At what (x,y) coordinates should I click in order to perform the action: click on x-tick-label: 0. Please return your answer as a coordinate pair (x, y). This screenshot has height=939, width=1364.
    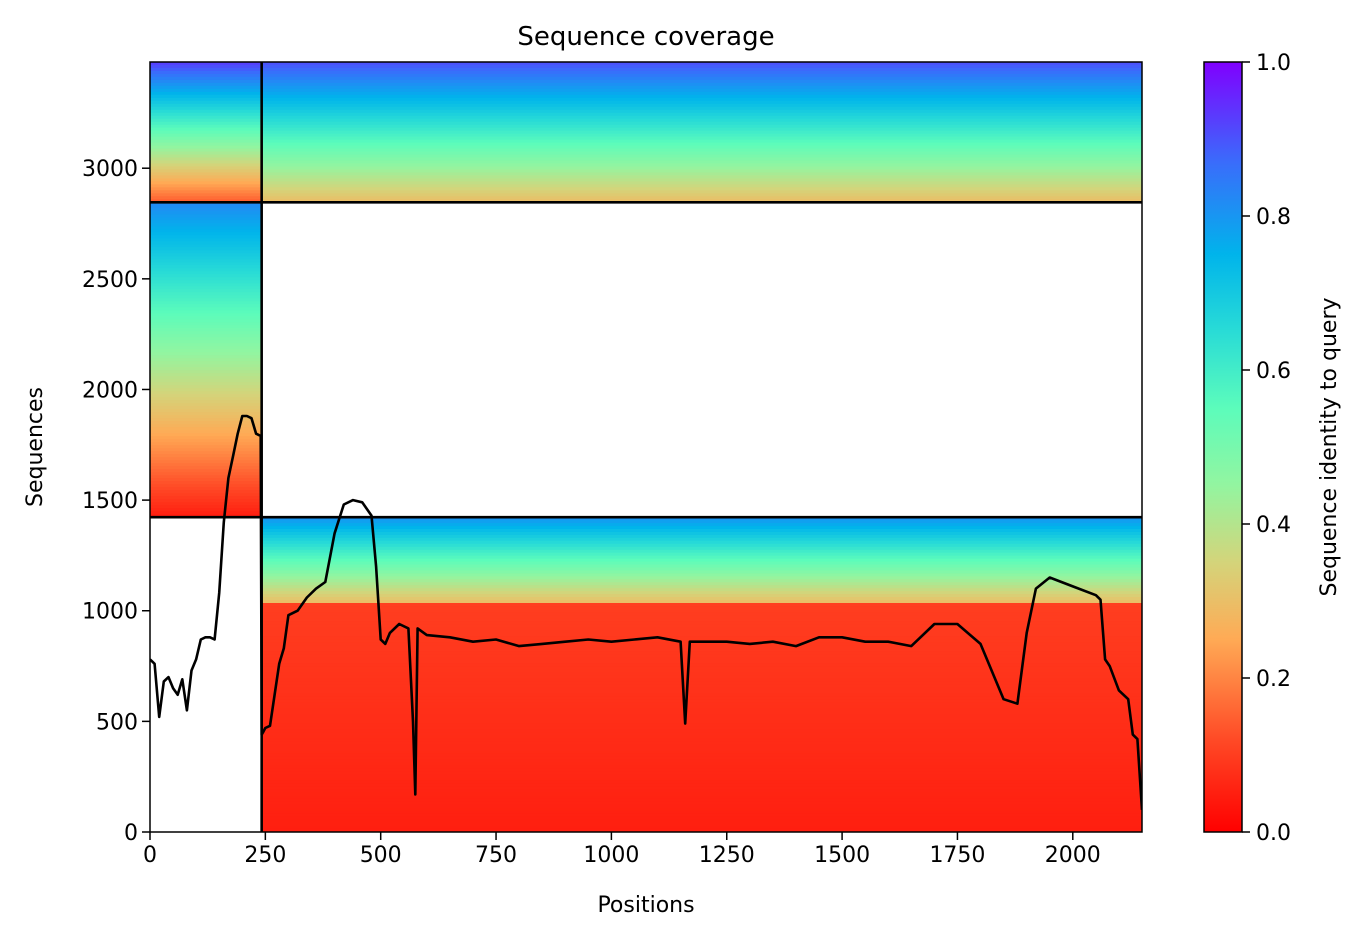
    Looking at the image, I should click on (150, 855).